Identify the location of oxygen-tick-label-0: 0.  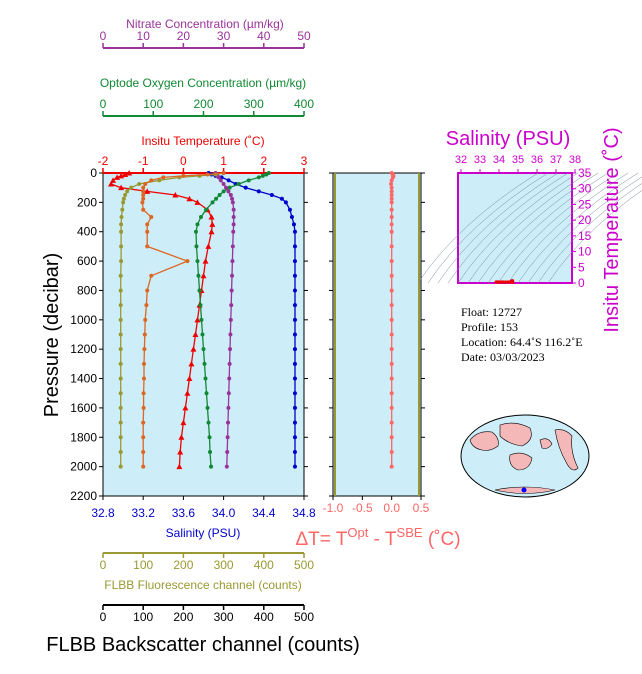
(103, 104).